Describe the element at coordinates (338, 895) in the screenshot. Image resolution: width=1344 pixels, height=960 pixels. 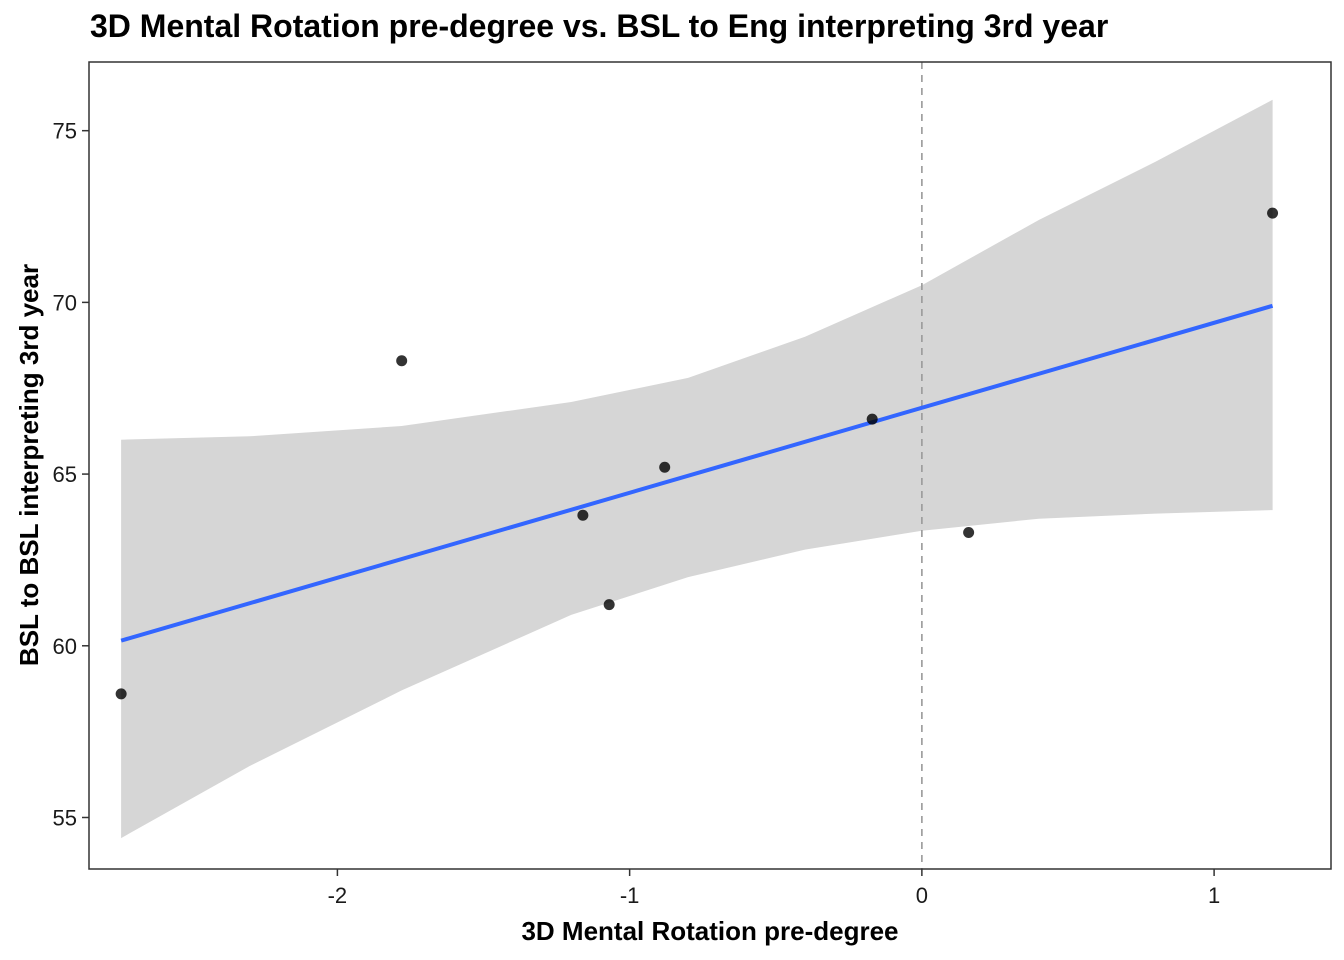
I see `x-tick-label: -2` at that location.